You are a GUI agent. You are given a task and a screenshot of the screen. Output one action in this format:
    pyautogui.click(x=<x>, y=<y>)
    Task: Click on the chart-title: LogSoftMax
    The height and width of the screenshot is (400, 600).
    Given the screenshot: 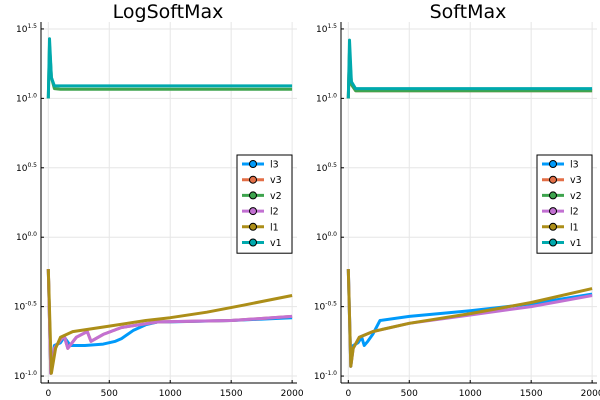 What is the action you would take?
    pyautogui.click(x=168, y=12)
    